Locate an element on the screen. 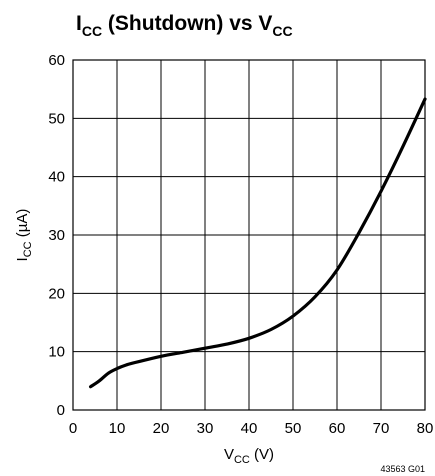  x-tick-label: 40 is located at coordinates (249, 428).